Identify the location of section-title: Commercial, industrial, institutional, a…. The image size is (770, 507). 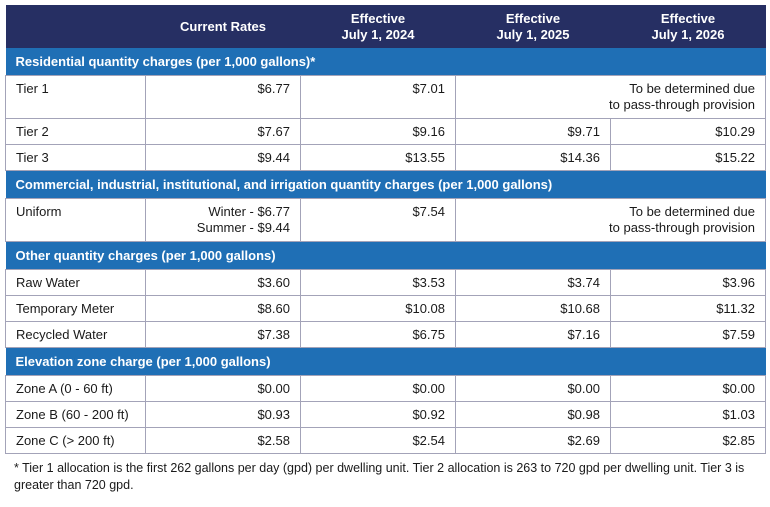
(385, 184).